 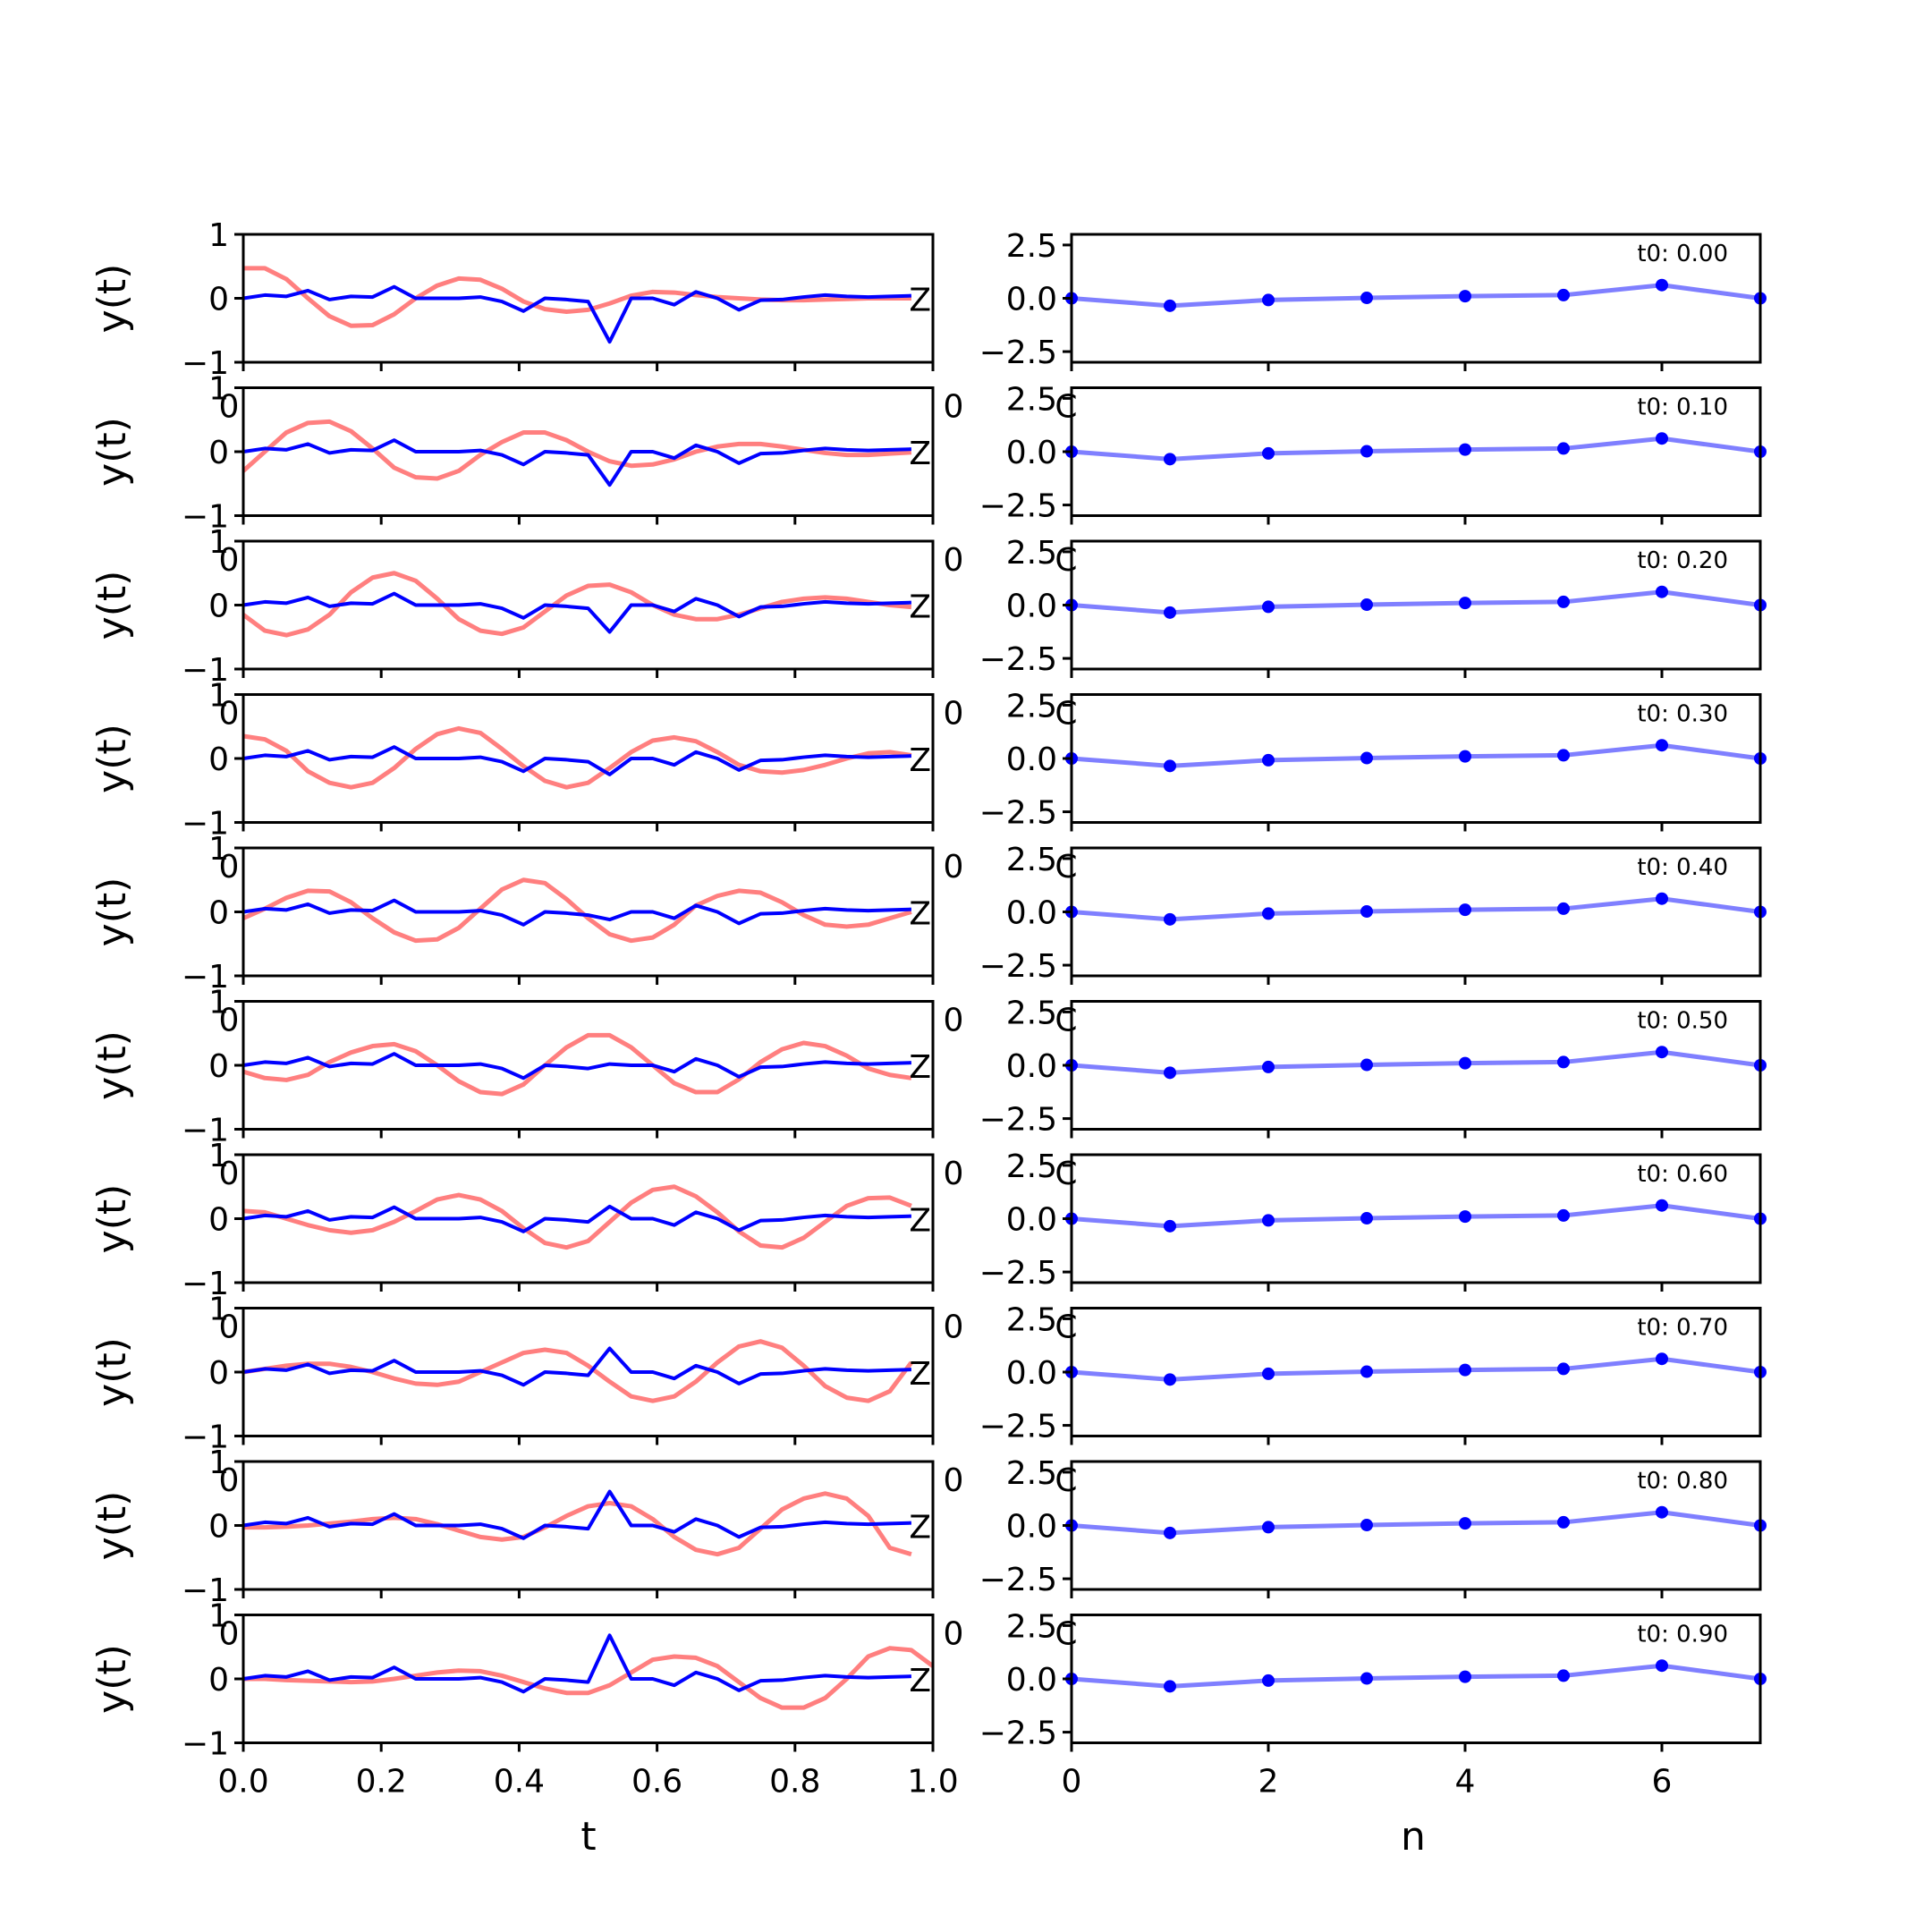 I want to click on right-x-axis-label: n, so click(x=1413, y=1837).